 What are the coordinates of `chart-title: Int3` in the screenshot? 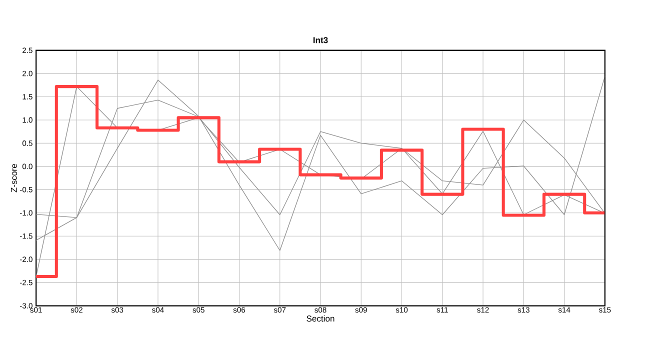 It's located at (320, 40).